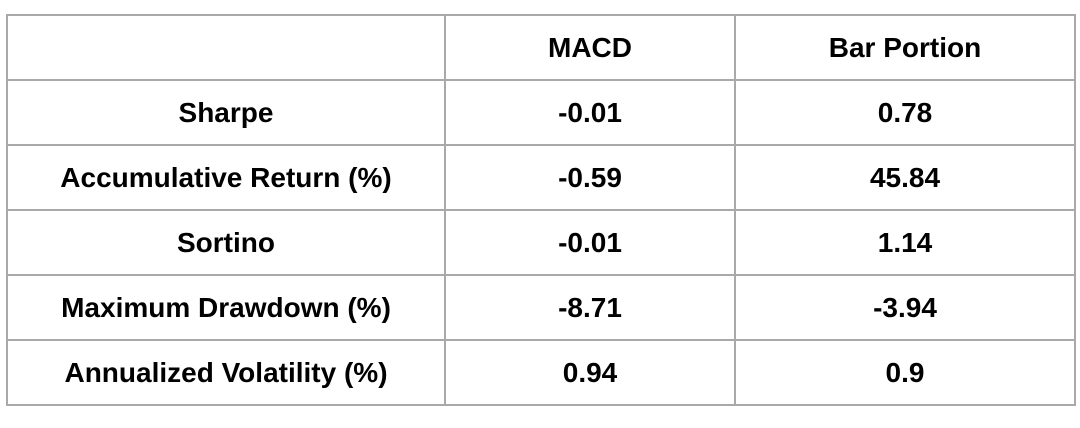 Image resolution: width=1080 pixels, height=428 pixels. What do you see at coordinates (590, 47) in the screenshot?
I see `column-header: MACD` at bounding box center [590, 47].